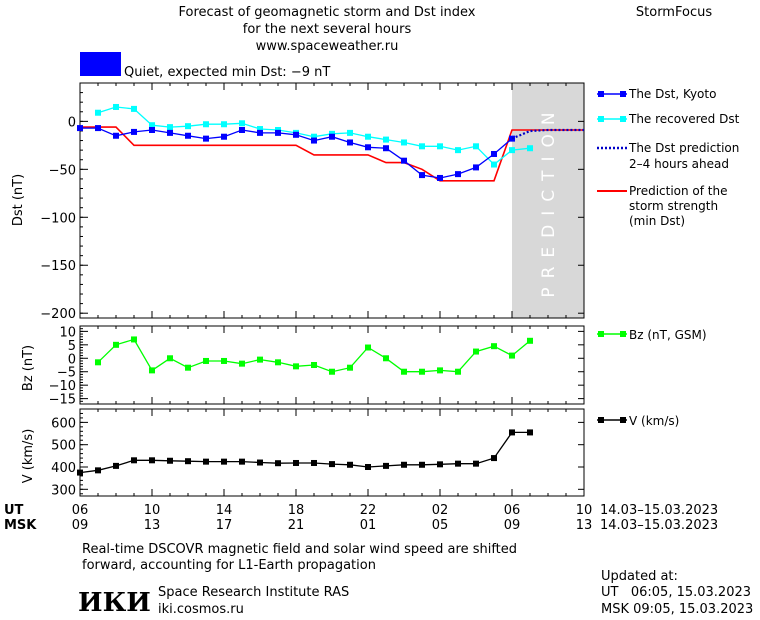 This screenshot has height=620, width=760. I want to click on legend-dst-recovered: The recovered Dst, so click(668, 119).